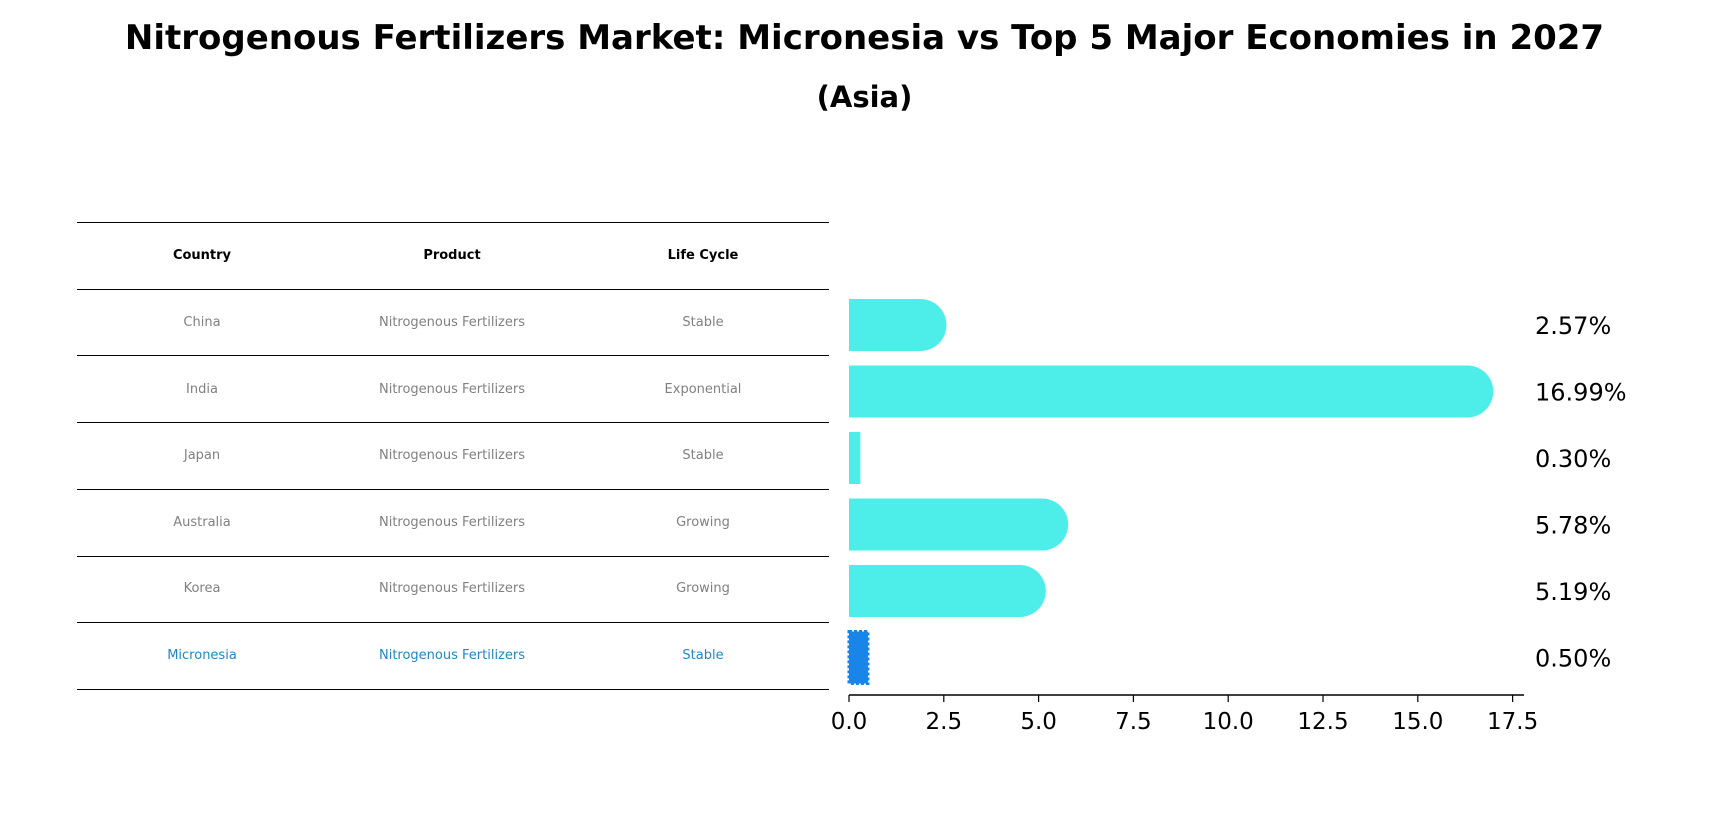 This screenshot has width=1729, height=823. What do you see at coordinates (703, 389) in the screenshot?
I see `cell-life-cycle: Exponential` at bounding box center [703, 389].